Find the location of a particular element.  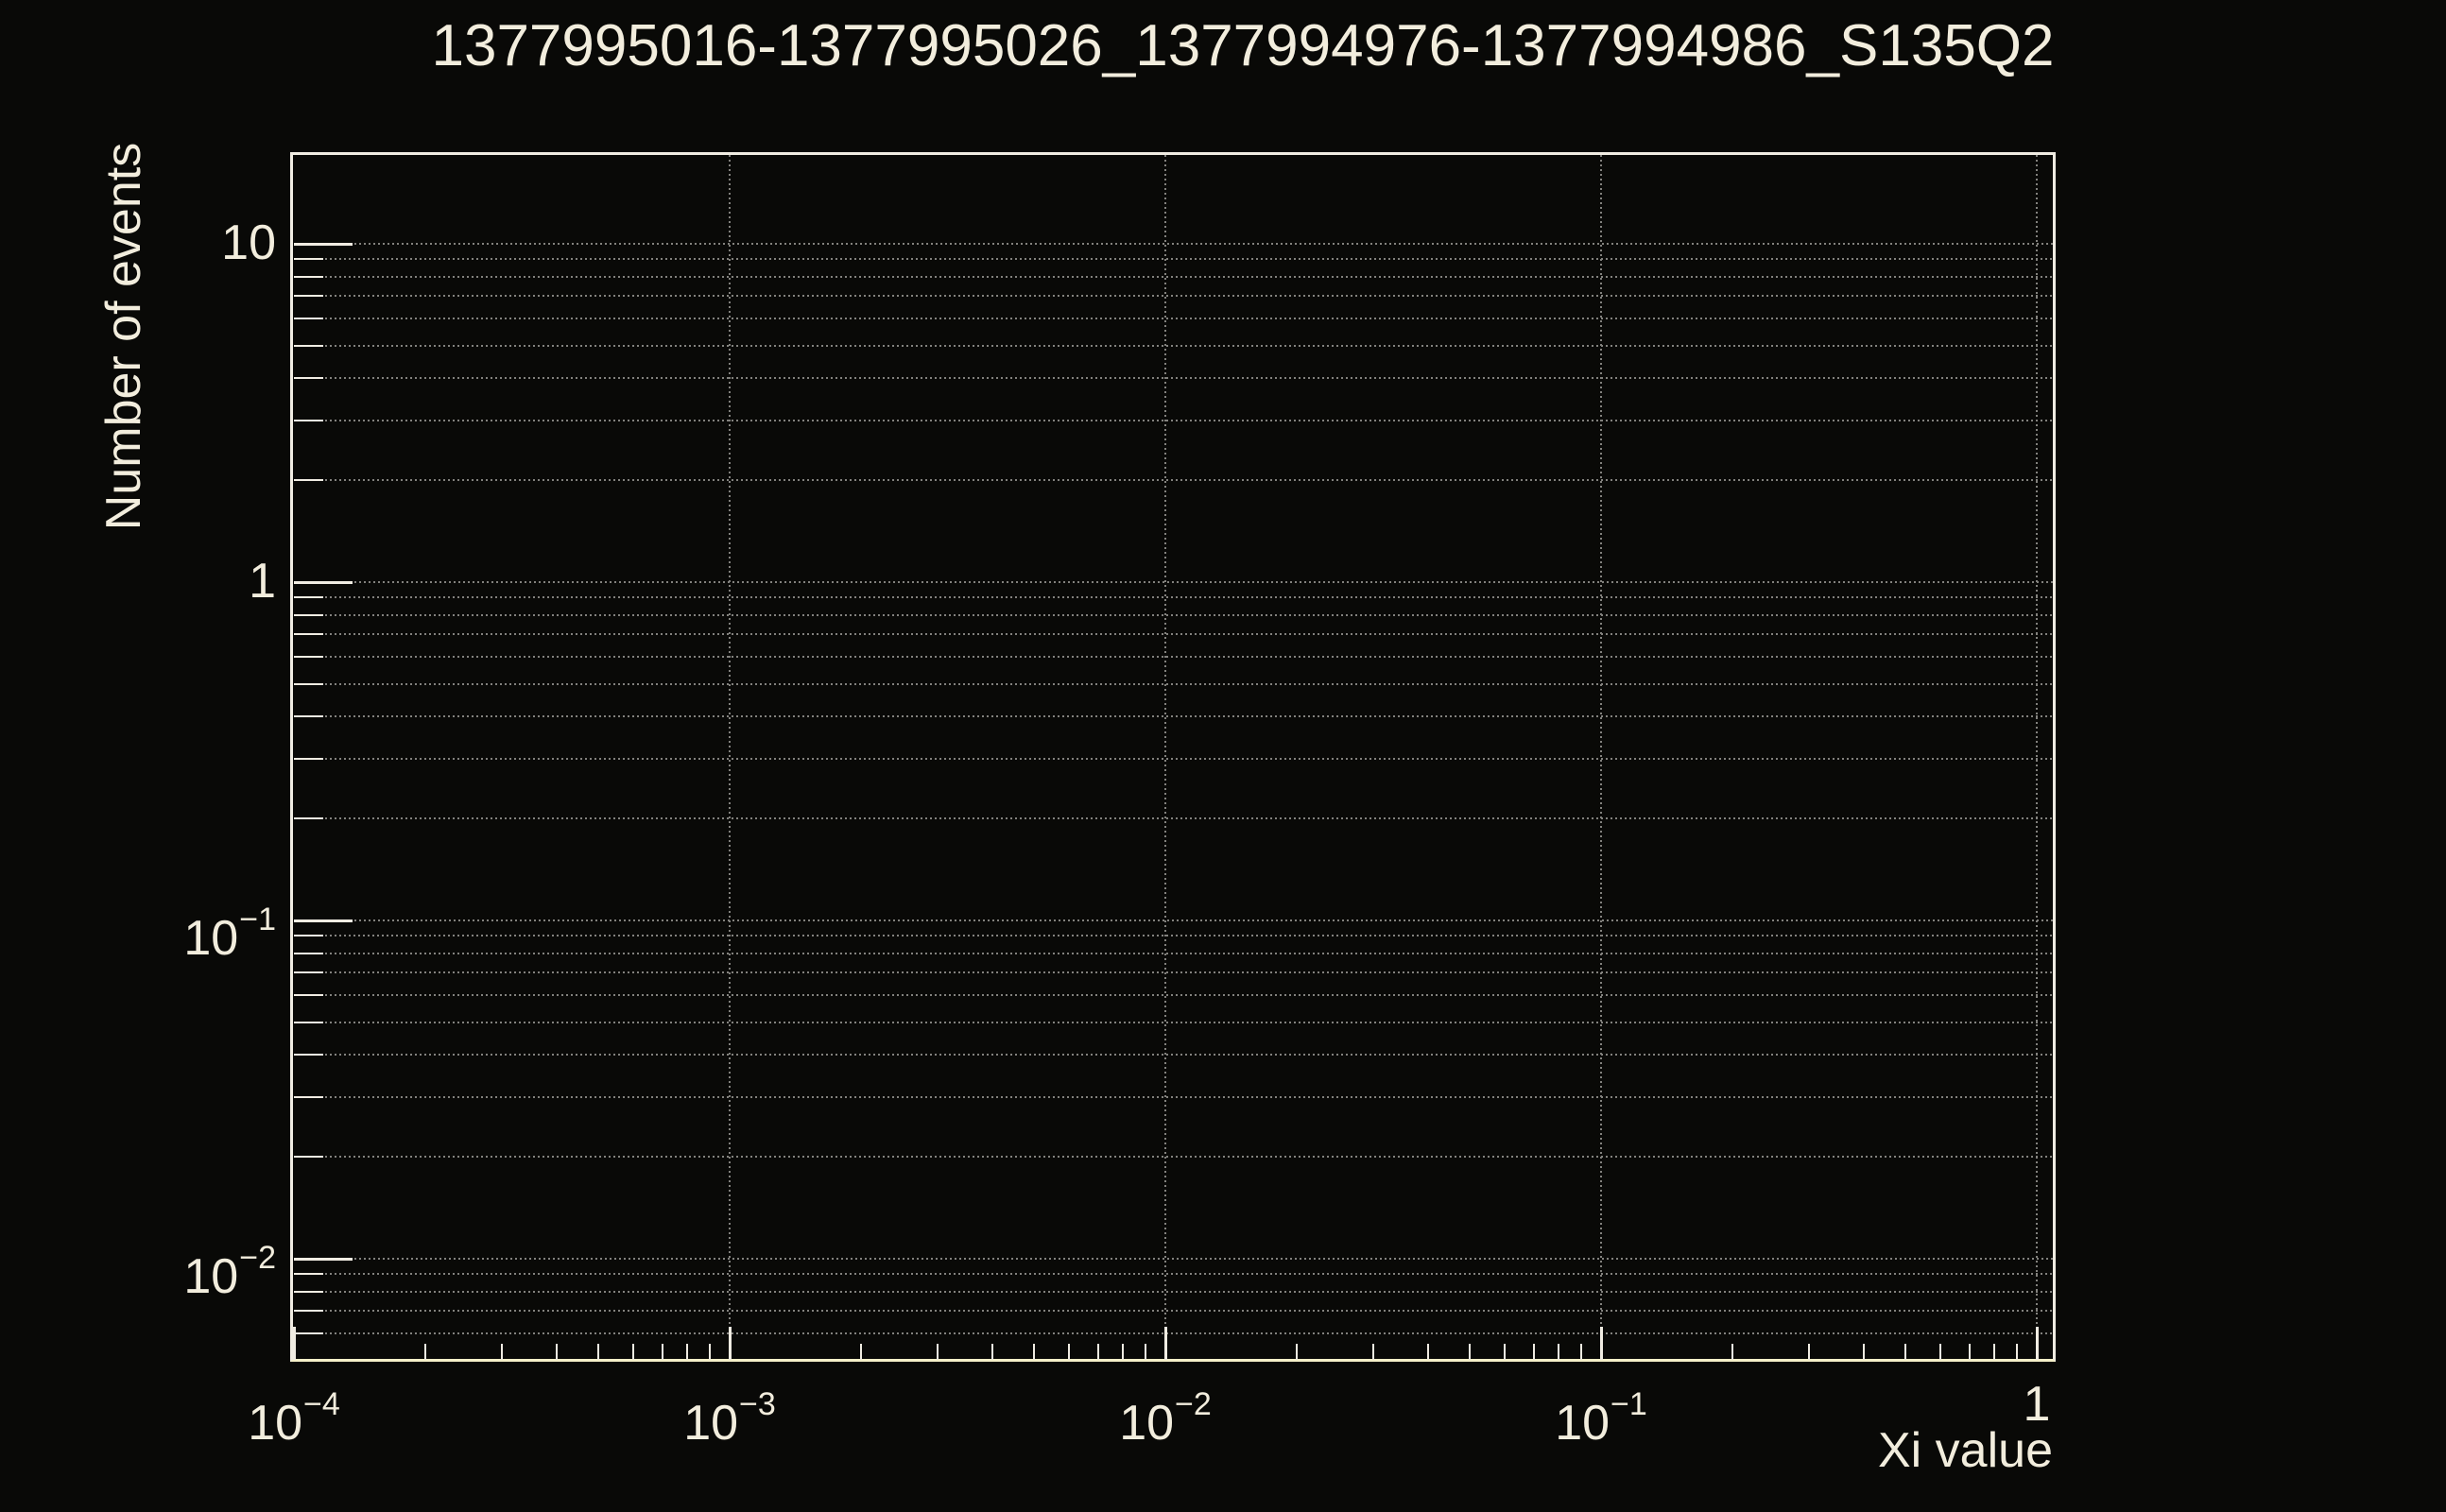

x-tick-label: 10⁻³ is located at coordinates (729, 1418).